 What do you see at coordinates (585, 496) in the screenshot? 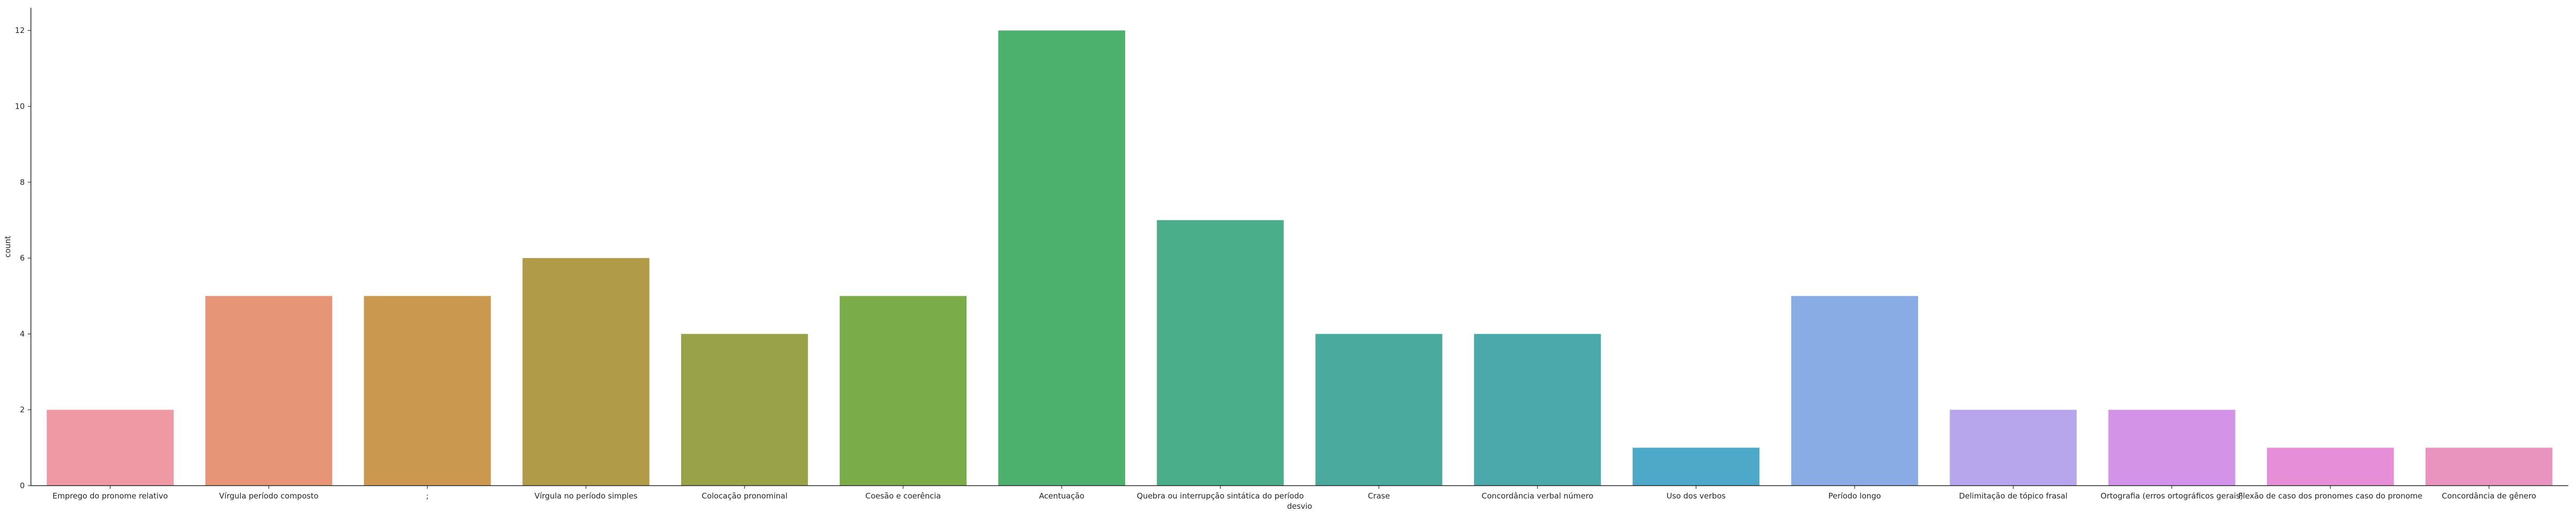
I see `x-tick-label-3: Vírgula no período simples` at bounding box center [585, 496].